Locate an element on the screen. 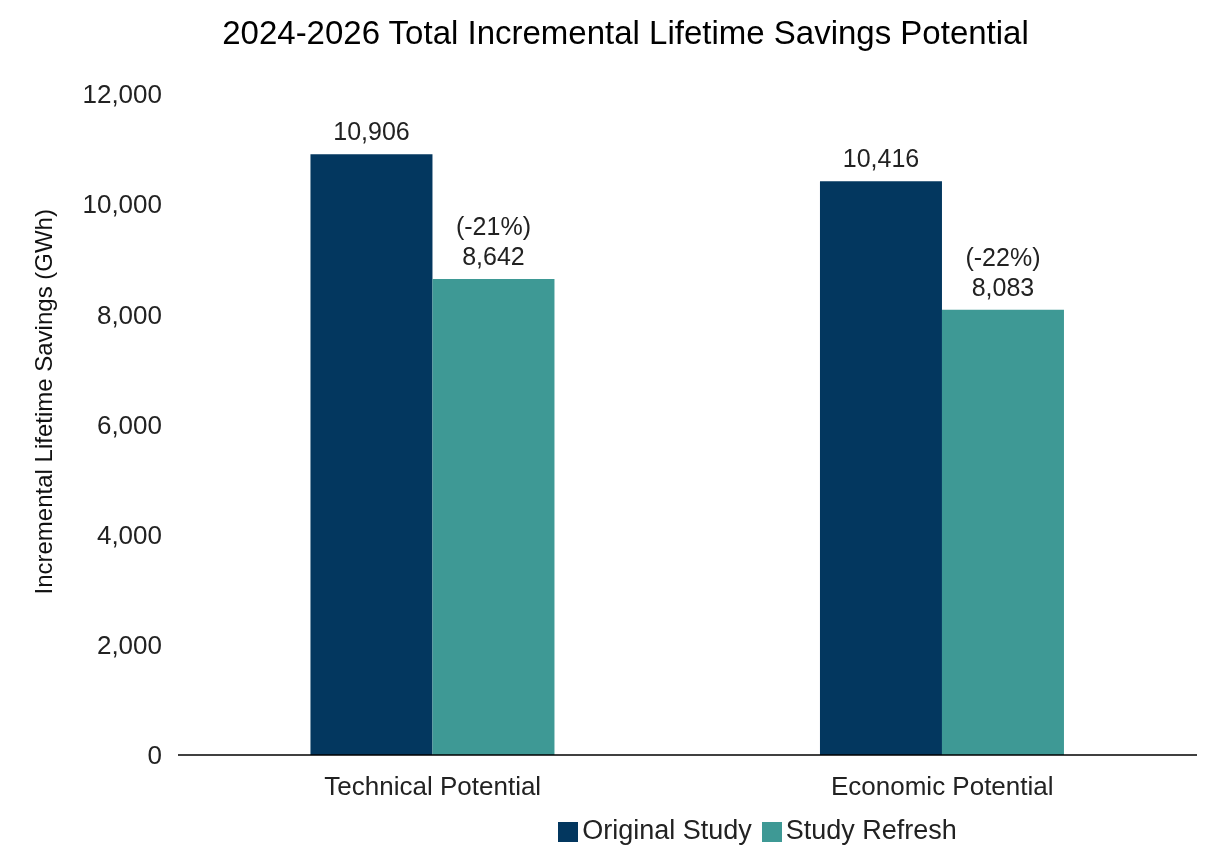 The height and width of the screenshot is (864, 1211). legend-label: Original Study is located at coordinates (667, 830).